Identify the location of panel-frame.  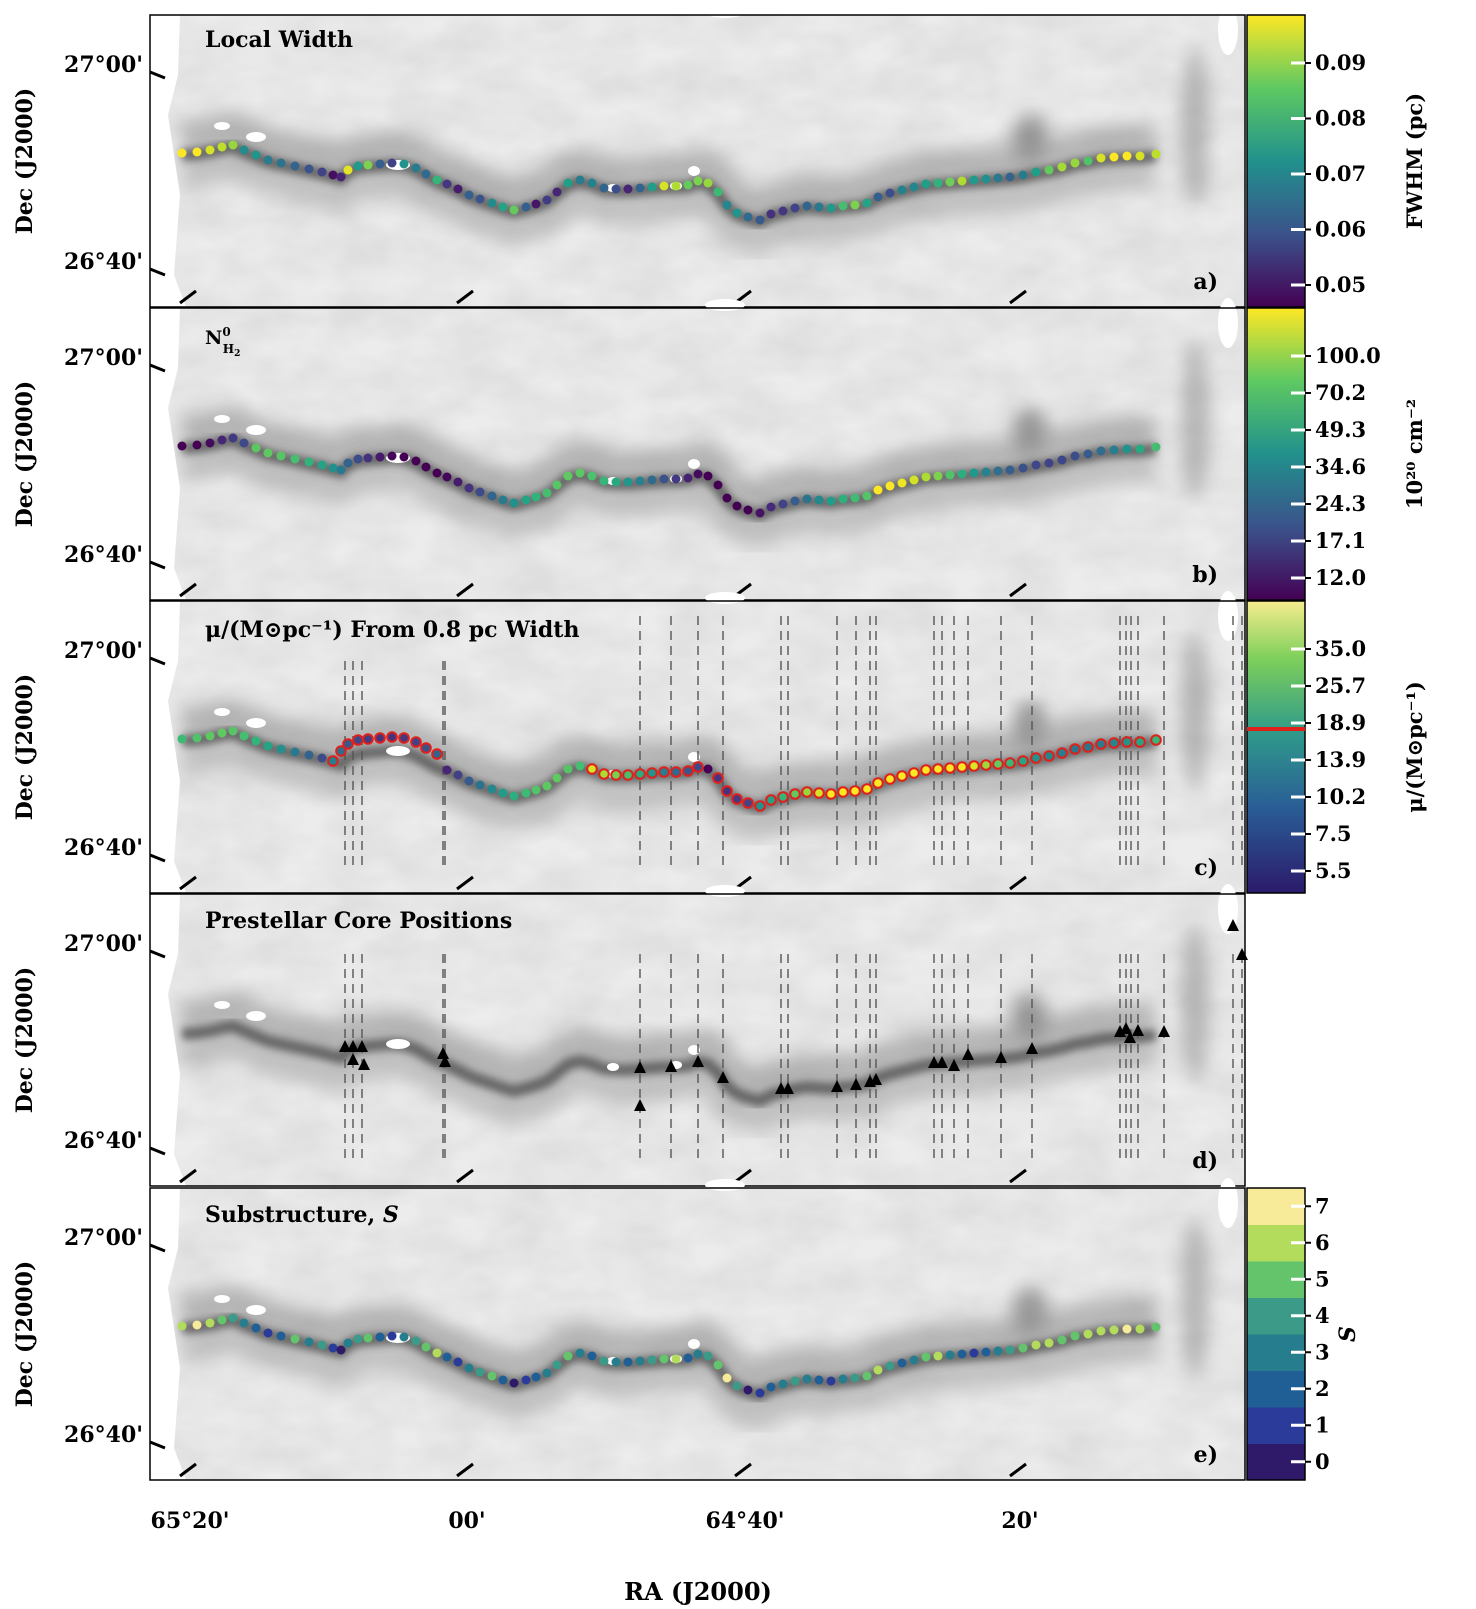
(697, 161).